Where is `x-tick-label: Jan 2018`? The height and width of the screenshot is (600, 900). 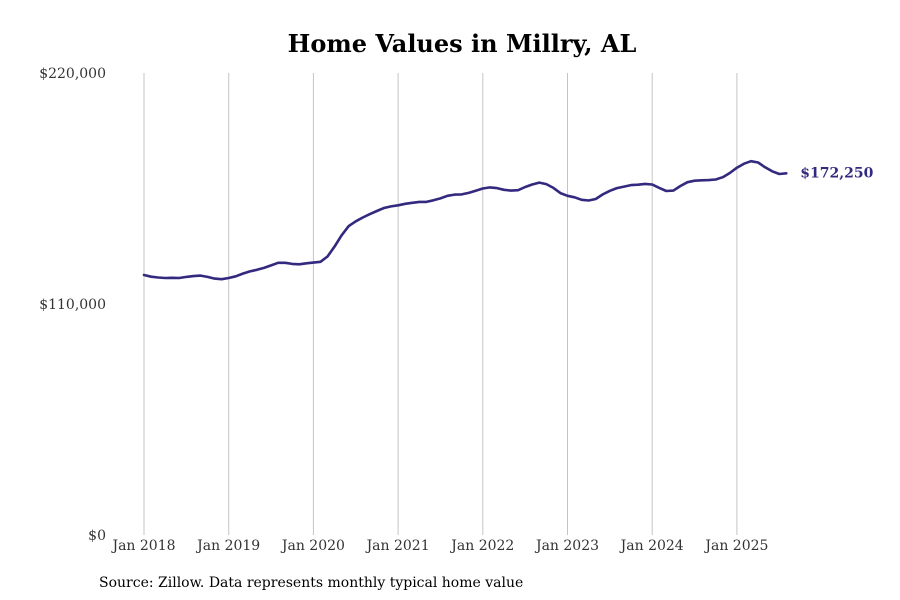 x-tick-label: Jan 2018 is located at coordinates (142, 546).